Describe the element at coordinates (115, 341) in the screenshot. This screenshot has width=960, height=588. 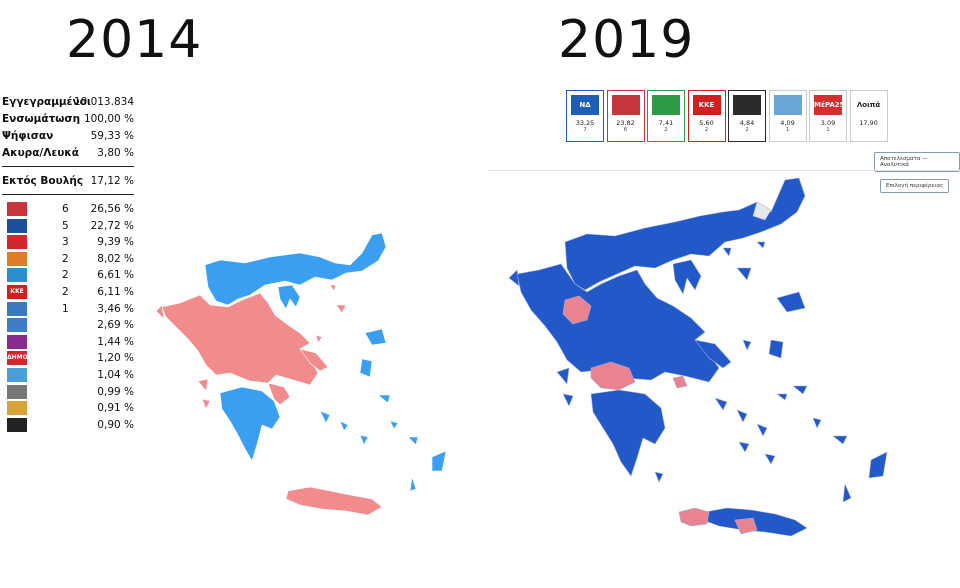
I see `party-percent: 1,44 %` at that location.